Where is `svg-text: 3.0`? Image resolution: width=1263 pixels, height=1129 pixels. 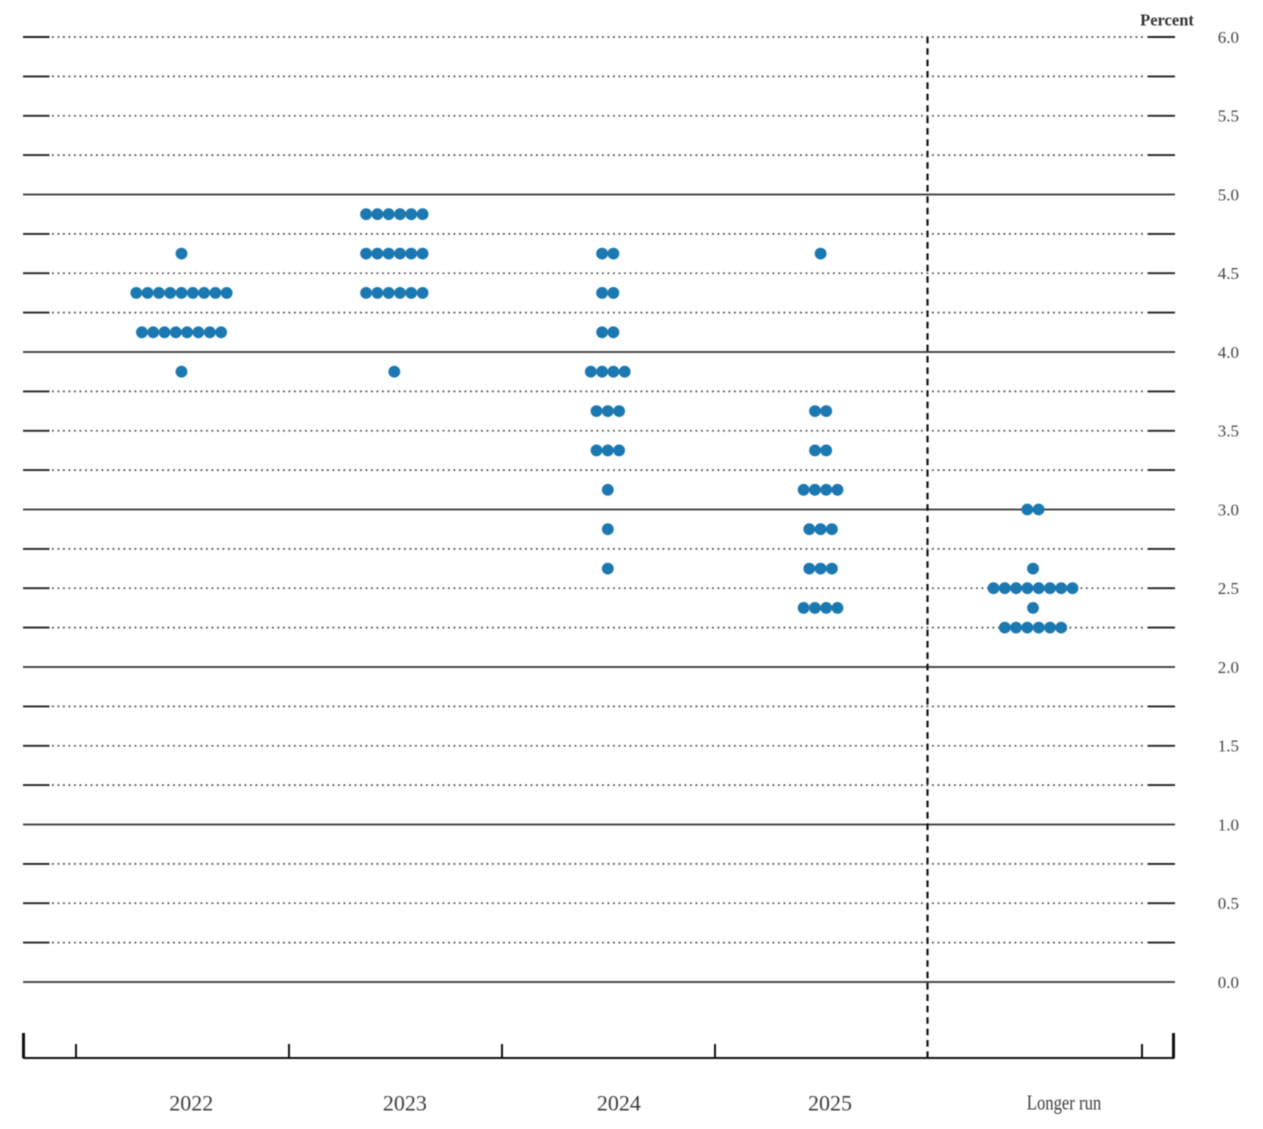
svg-text: 3.0 is located at coordinates (1228, 509).